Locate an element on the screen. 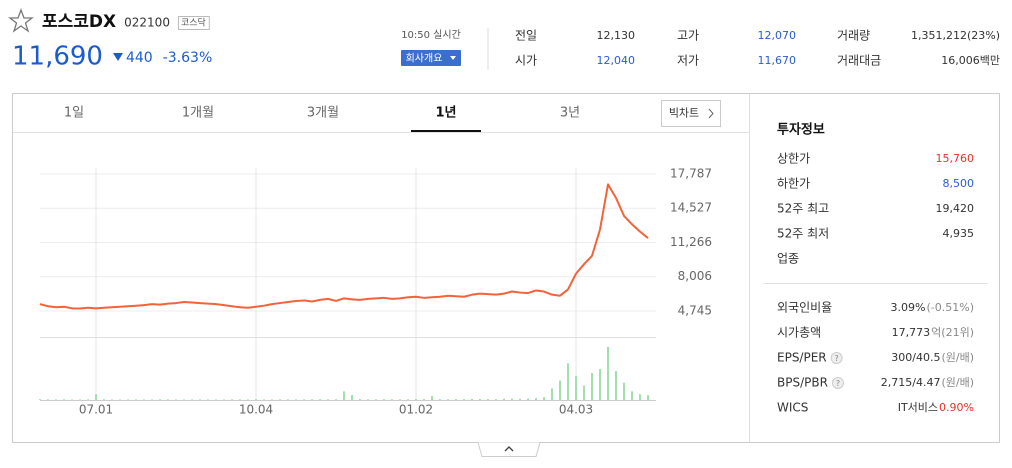 This screenshot has height=468, width=1012. company-button is located at coordinates (431, 58).